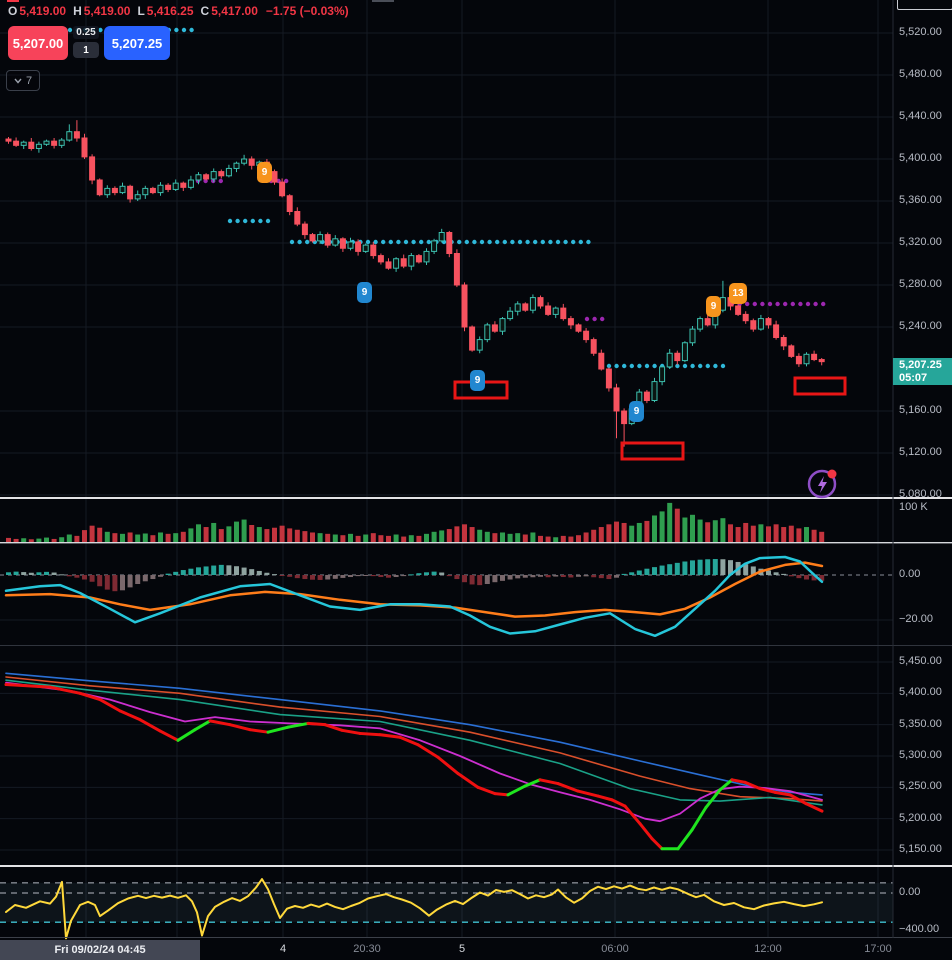 This screenshot has height=960, width=952. Describe the element at coordinates (920, 116) in the screenshot. I see `price-axis-label: 5,440.00` at that location.